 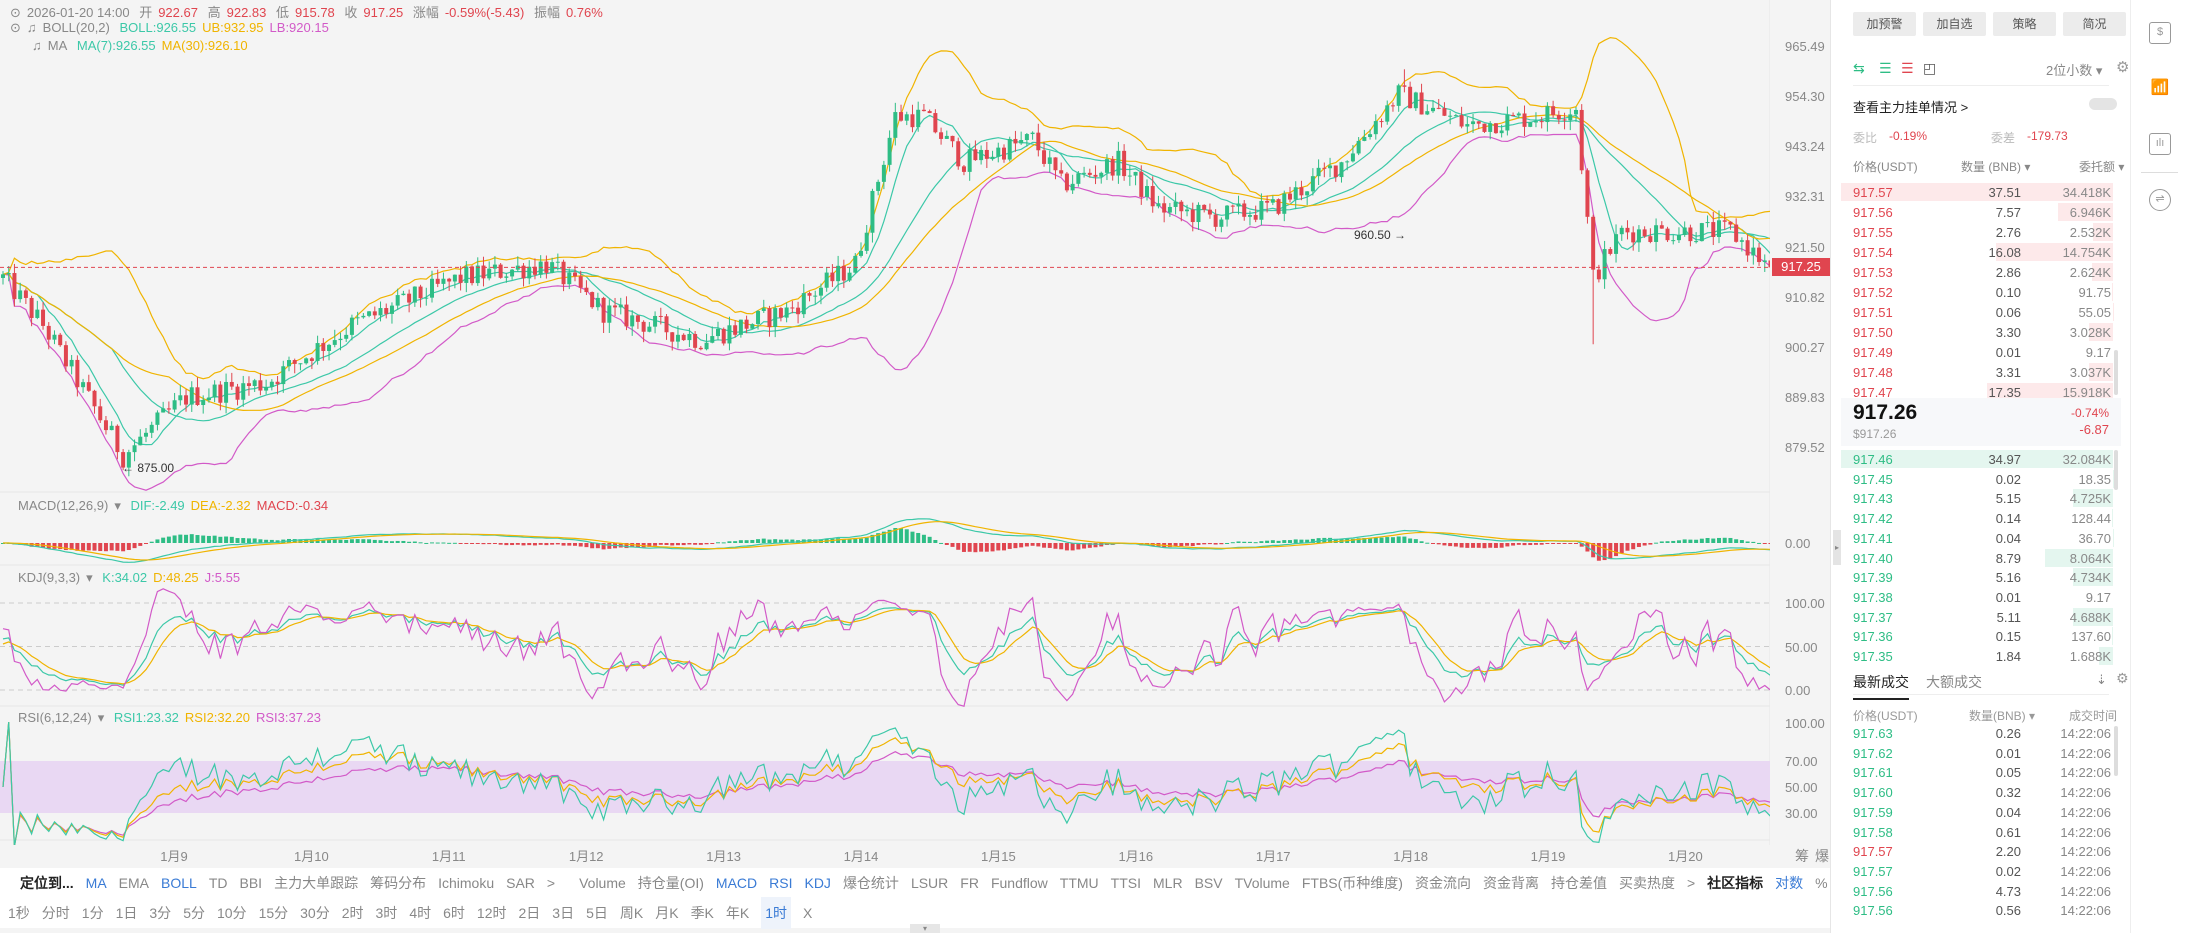 What do you see at coordinates (1976, 656) in the screenshot?
I see `bid-row: 917.35 1.84 1.688K` at bounding box center [1976, 656].